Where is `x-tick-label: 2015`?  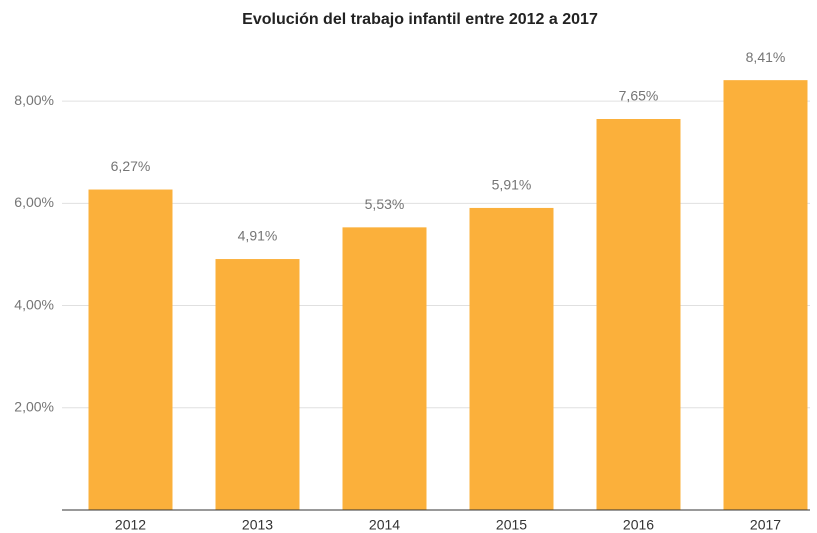 x-tick-label: 2015 is located at coordinates (511, 525).